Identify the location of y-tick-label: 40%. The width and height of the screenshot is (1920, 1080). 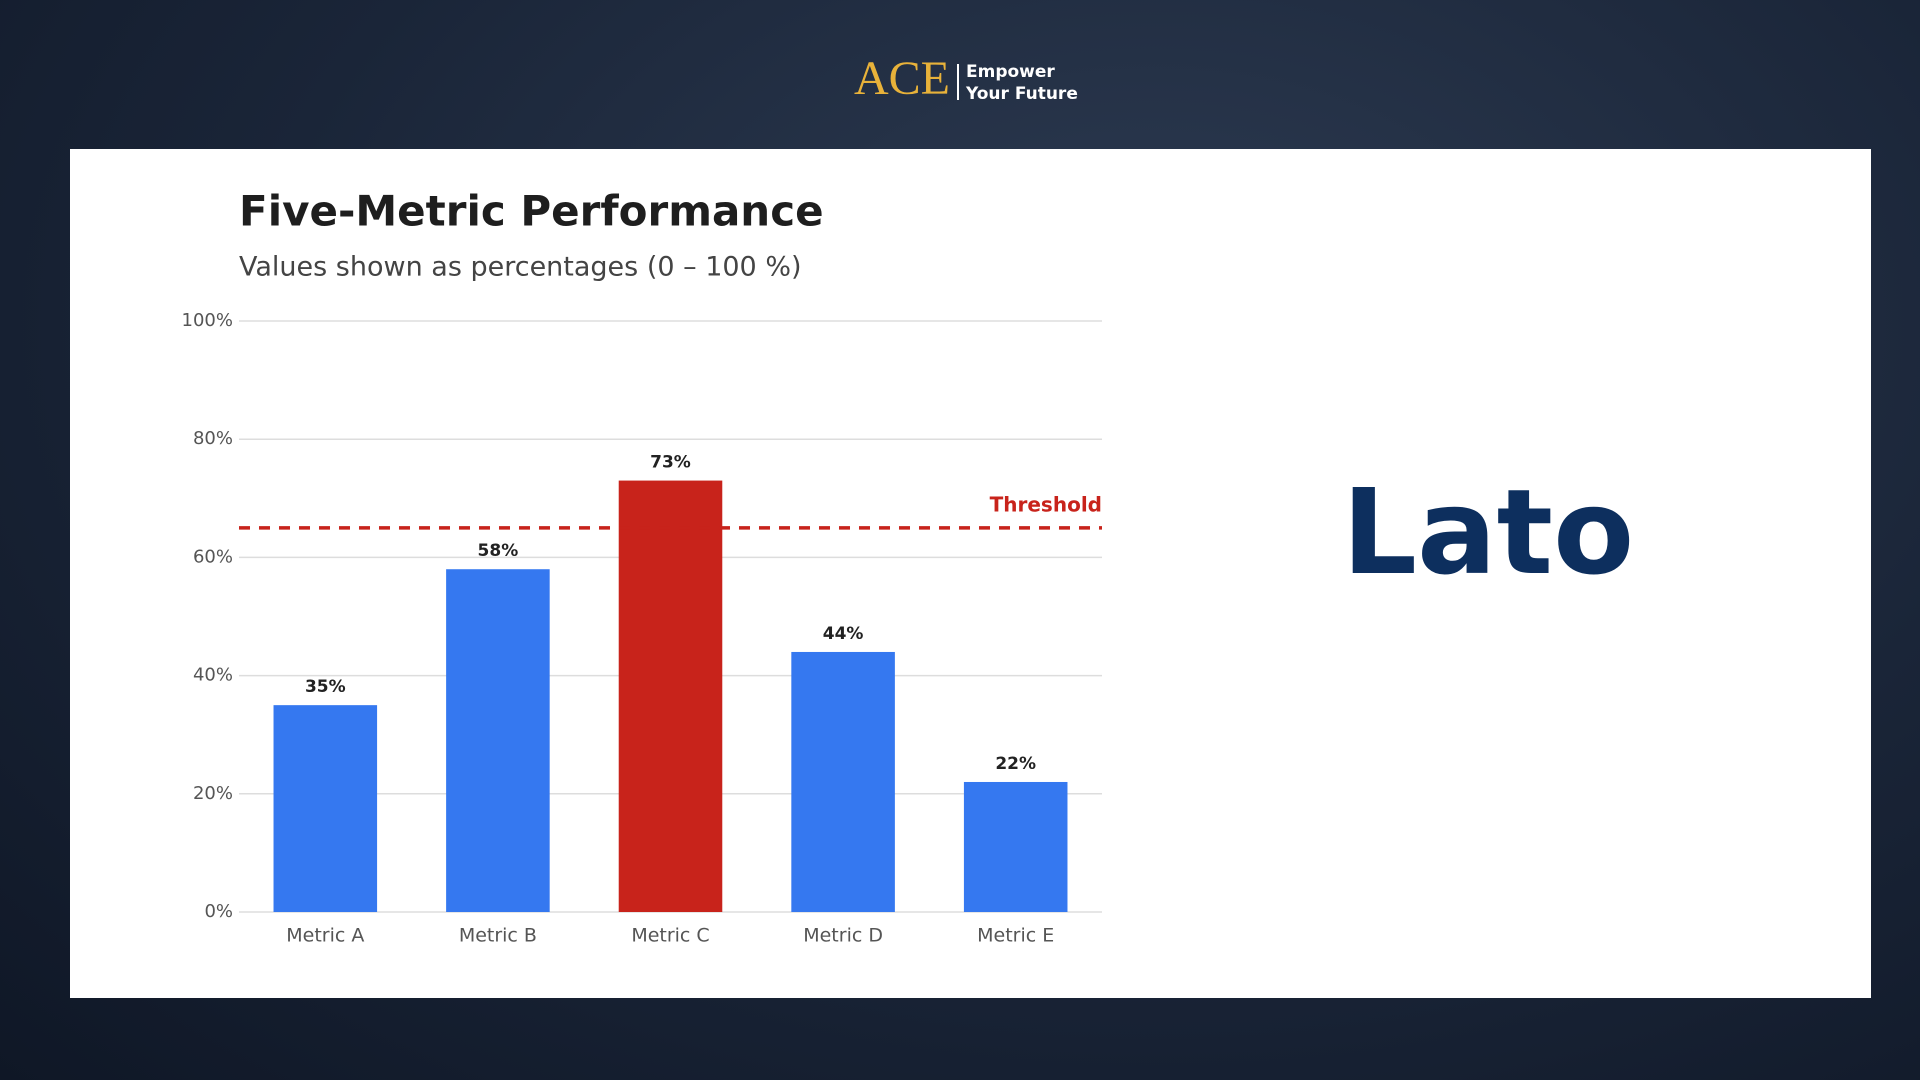
(213, 675).